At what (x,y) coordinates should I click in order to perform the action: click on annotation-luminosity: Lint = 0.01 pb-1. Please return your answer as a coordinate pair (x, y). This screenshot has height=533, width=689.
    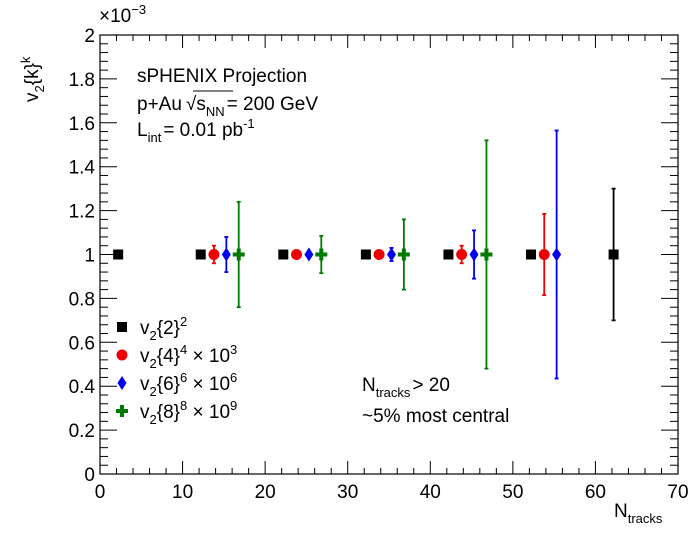
    Looking at the image, I should click on (196, 130).